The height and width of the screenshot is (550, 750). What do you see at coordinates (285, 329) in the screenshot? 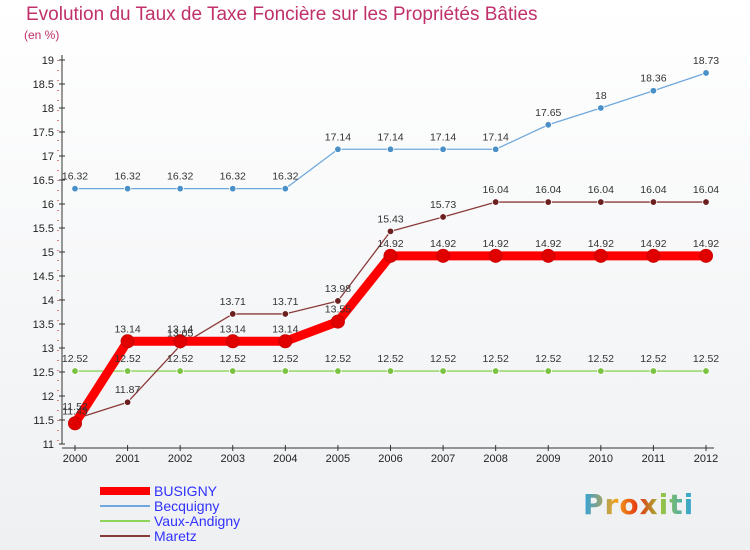
I see `data-label: 13.14` at bounding box center [285, 329].